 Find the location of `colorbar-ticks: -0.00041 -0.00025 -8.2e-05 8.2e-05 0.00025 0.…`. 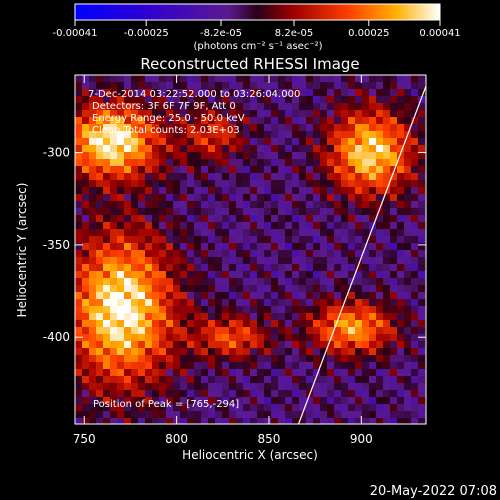

colorbar-ticks: -0.00041 -0.00025 -8.2e-05 8.2e-05 0.00025 0.… is located at coordinates (257, 29).